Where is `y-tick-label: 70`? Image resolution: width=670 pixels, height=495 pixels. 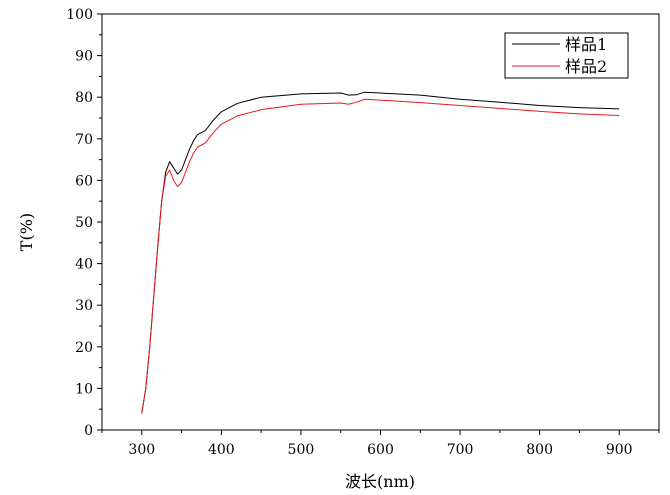 y-tick-label: 70 is located at coordinates (84, 140).